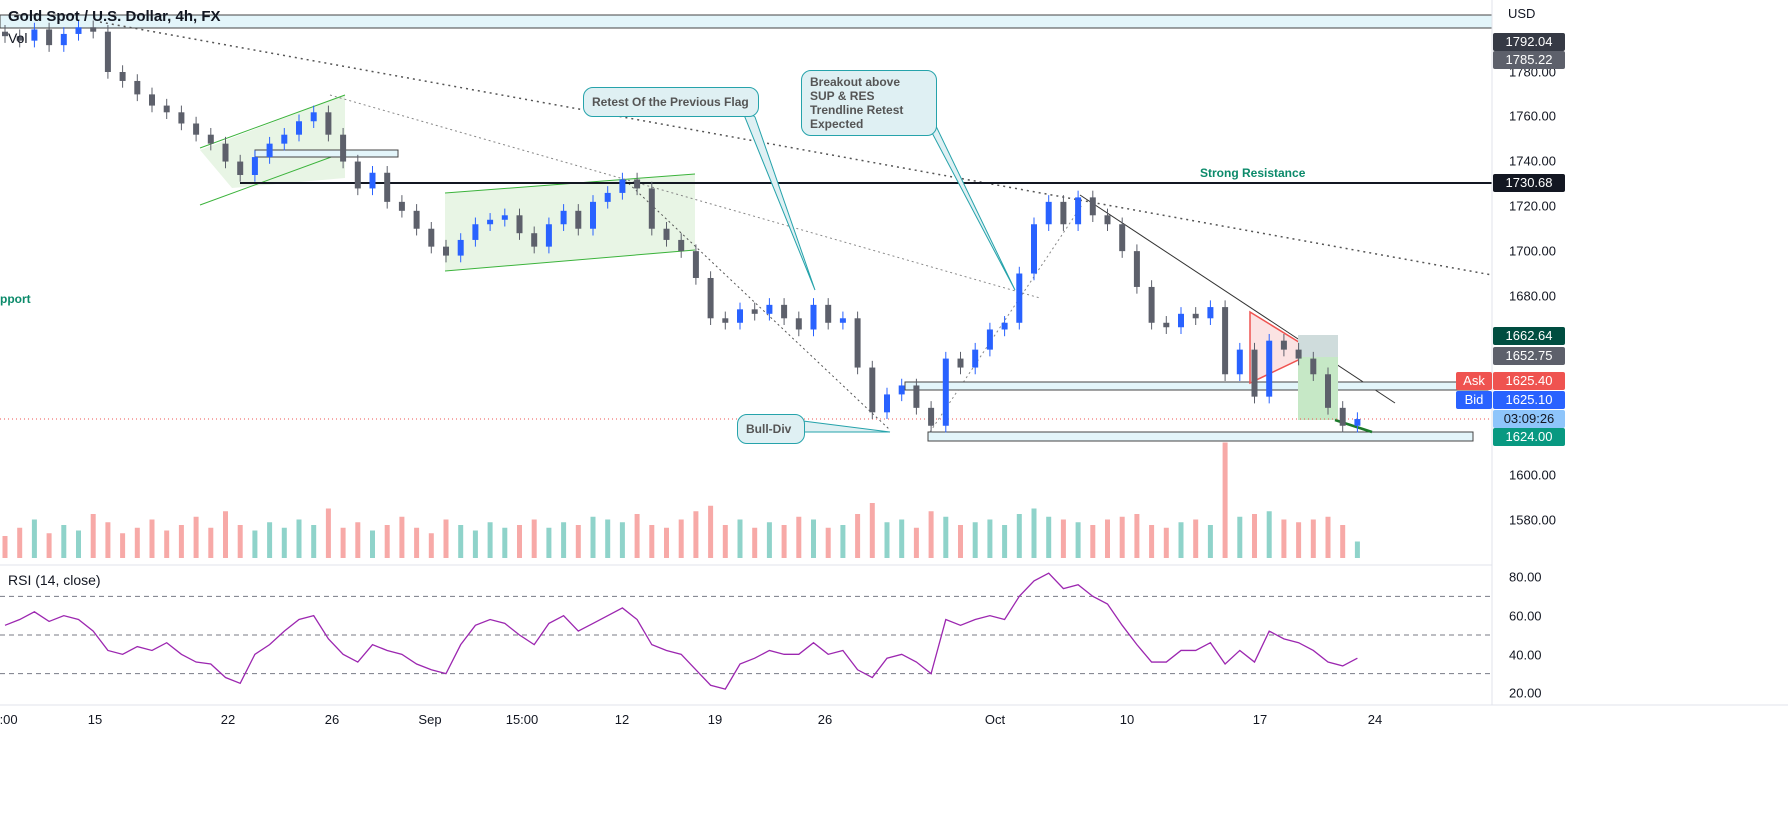 The height and width of the screenshot is (839, 1788). What do you see at coordinates (1237, 299) in the screenshot?
I see `descending-trendline` at bounding box center [1237, 299].